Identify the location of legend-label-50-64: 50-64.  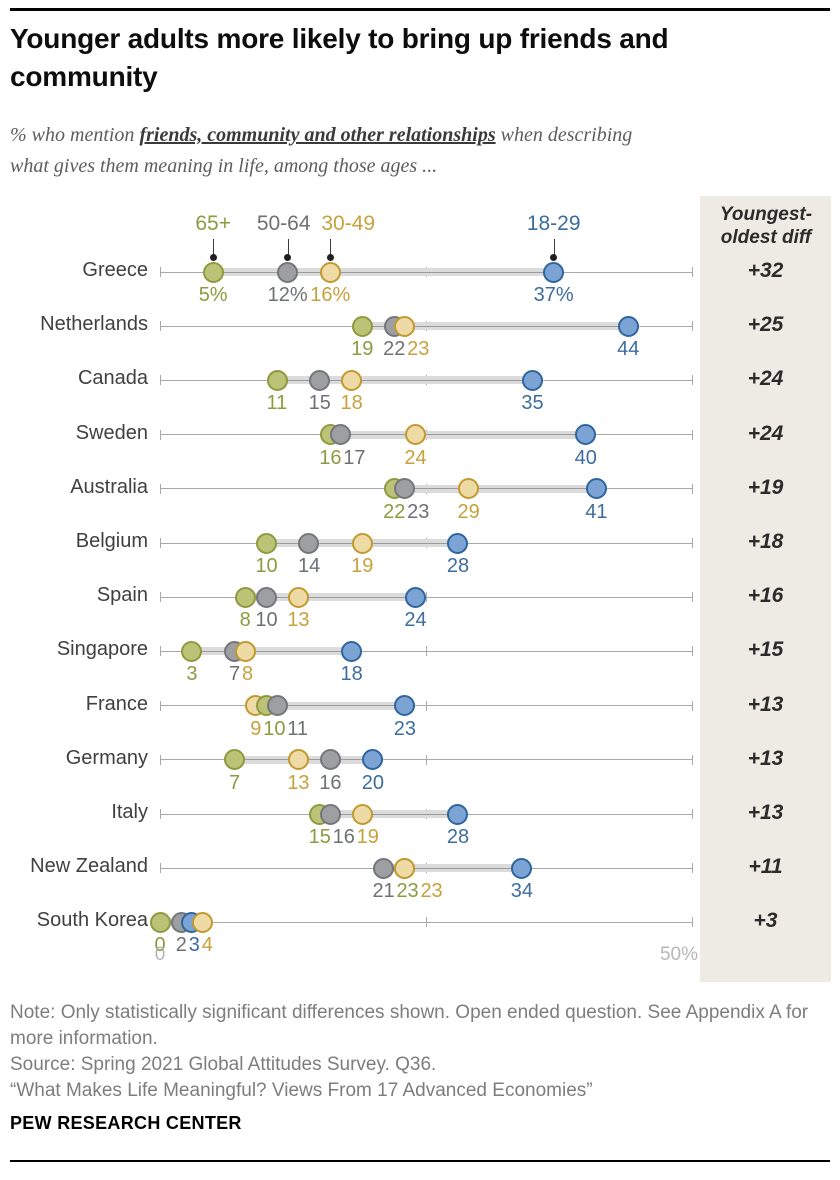
(283, 223).